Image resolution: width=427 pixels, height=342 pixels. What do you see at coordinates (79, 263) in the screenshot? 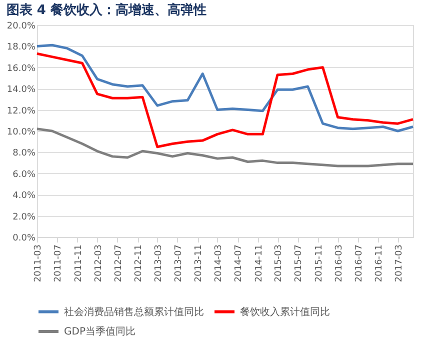
I see `x-tick-label: 2011-11` at bounding box center [79, 263].